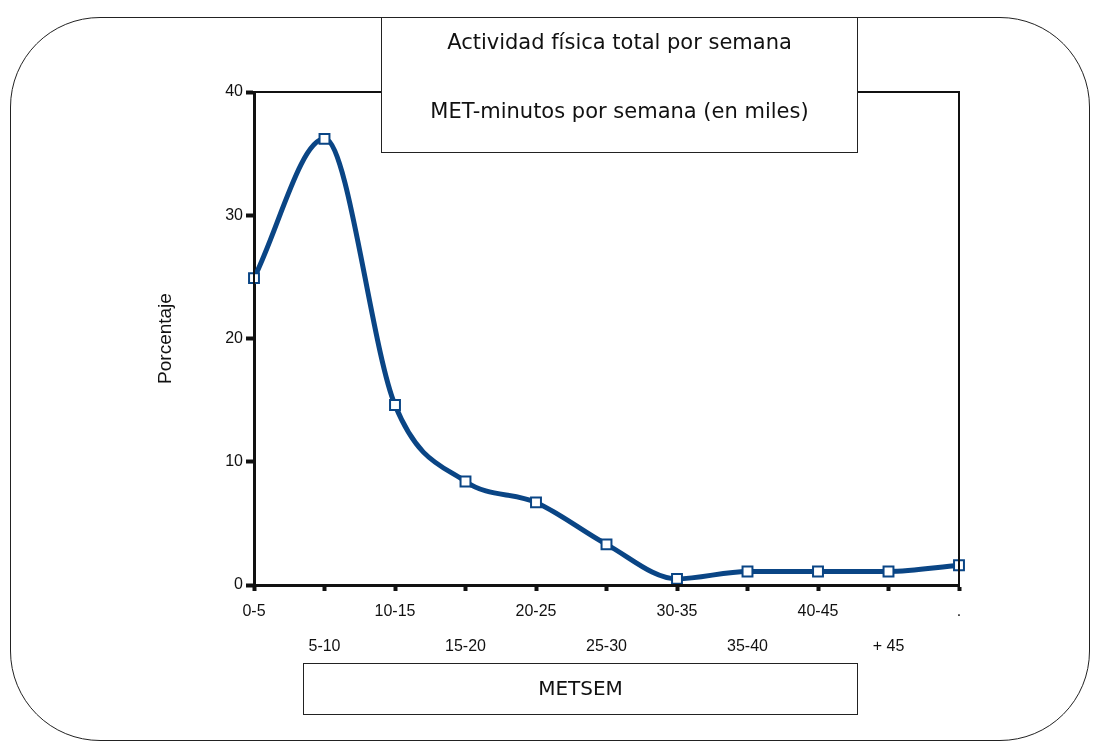  What do you see at coordinates (234, 214) in the screenshot?
I see `y-tick-label: 30` at bounding box center [234, 214].